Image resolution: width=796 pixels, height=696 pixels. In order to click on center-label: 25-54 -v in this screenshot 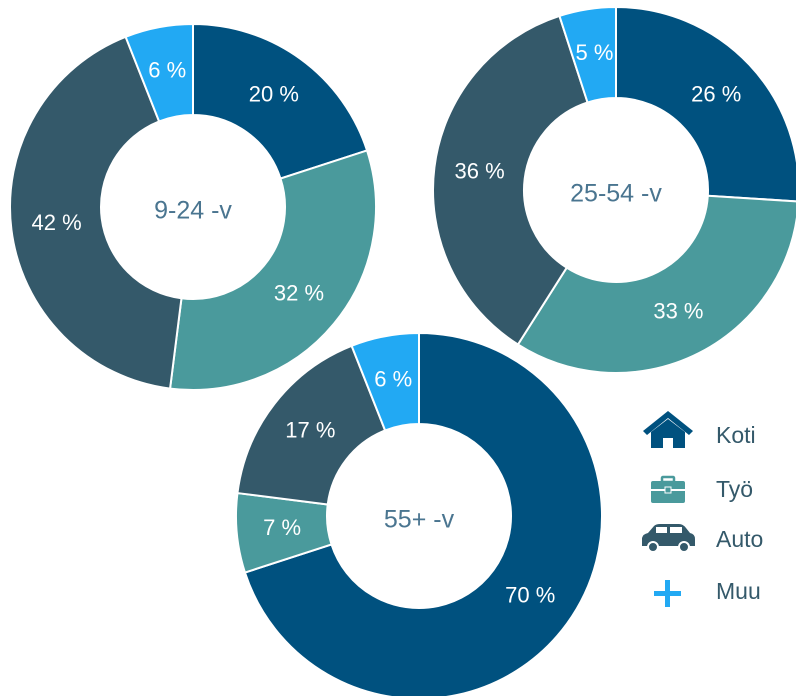, I will do `click(616, 194)`.